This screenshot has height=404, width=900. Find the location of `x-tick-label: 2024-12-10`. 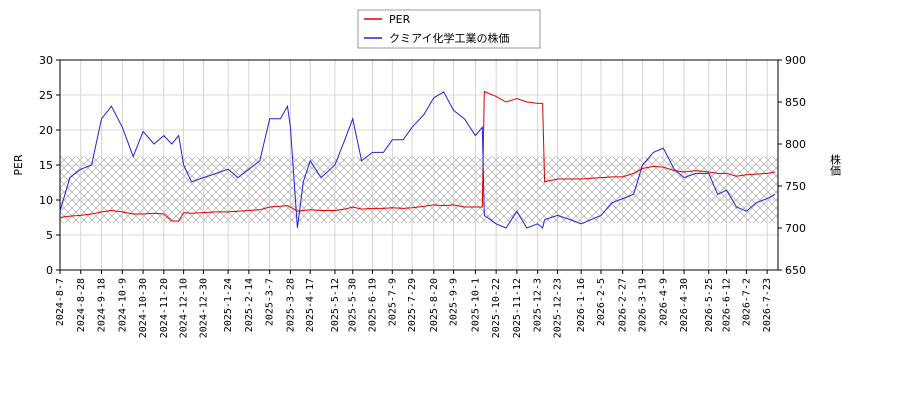

x-tick-label: 2024-12-10 is located at coordinates (184, 308).